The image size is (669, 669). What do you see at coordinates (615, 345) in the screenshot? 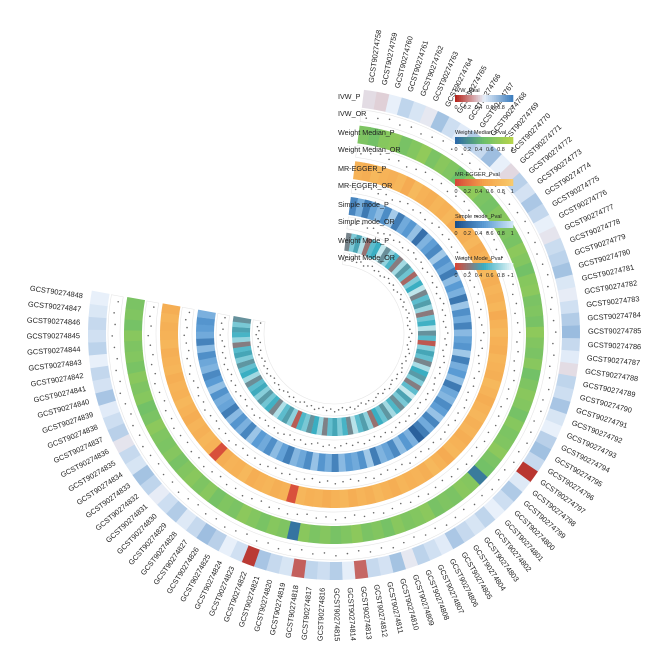
I see `category-label: GCST90274786` at bounding box center [615, 345].